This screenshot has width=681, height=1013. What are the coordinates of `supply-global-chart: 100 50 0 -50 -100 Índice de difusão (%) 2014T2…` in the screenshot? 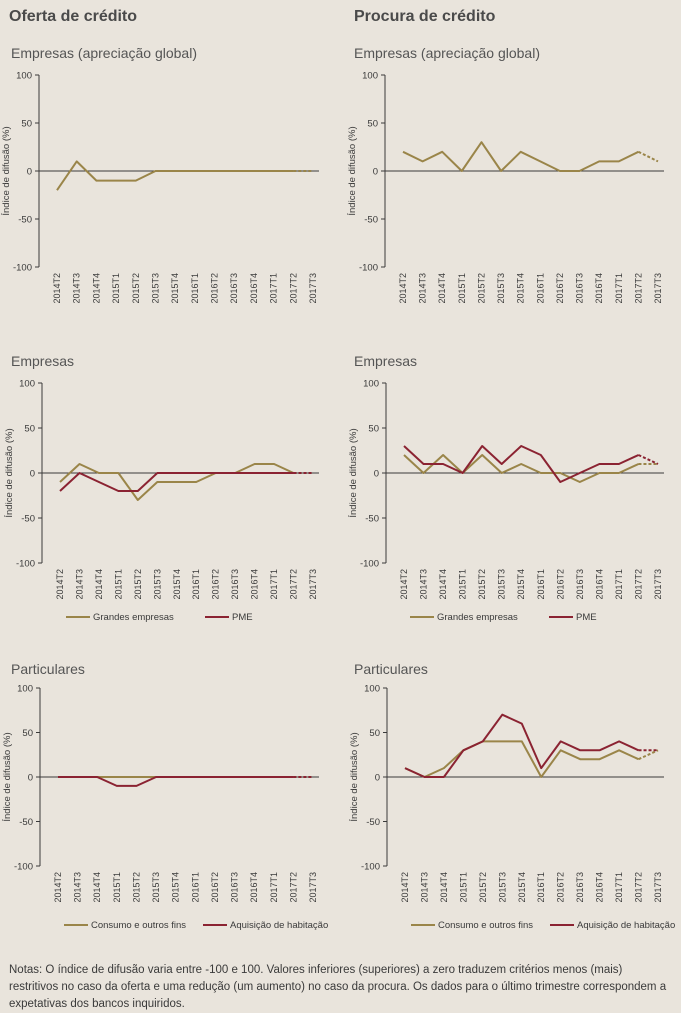 It's located at (160, 187).